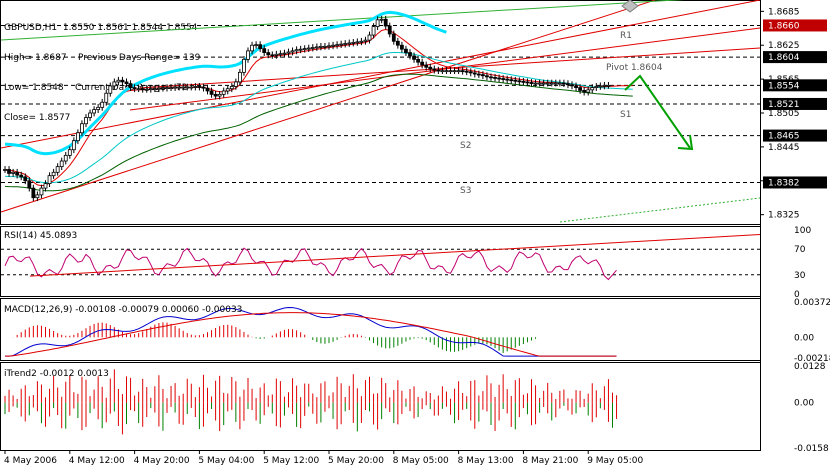 The image size is (830, 466). Describe the element at coordinates (810, 367) in the screenshot. I see `itrend-tick-label: 0.0128` at that location.